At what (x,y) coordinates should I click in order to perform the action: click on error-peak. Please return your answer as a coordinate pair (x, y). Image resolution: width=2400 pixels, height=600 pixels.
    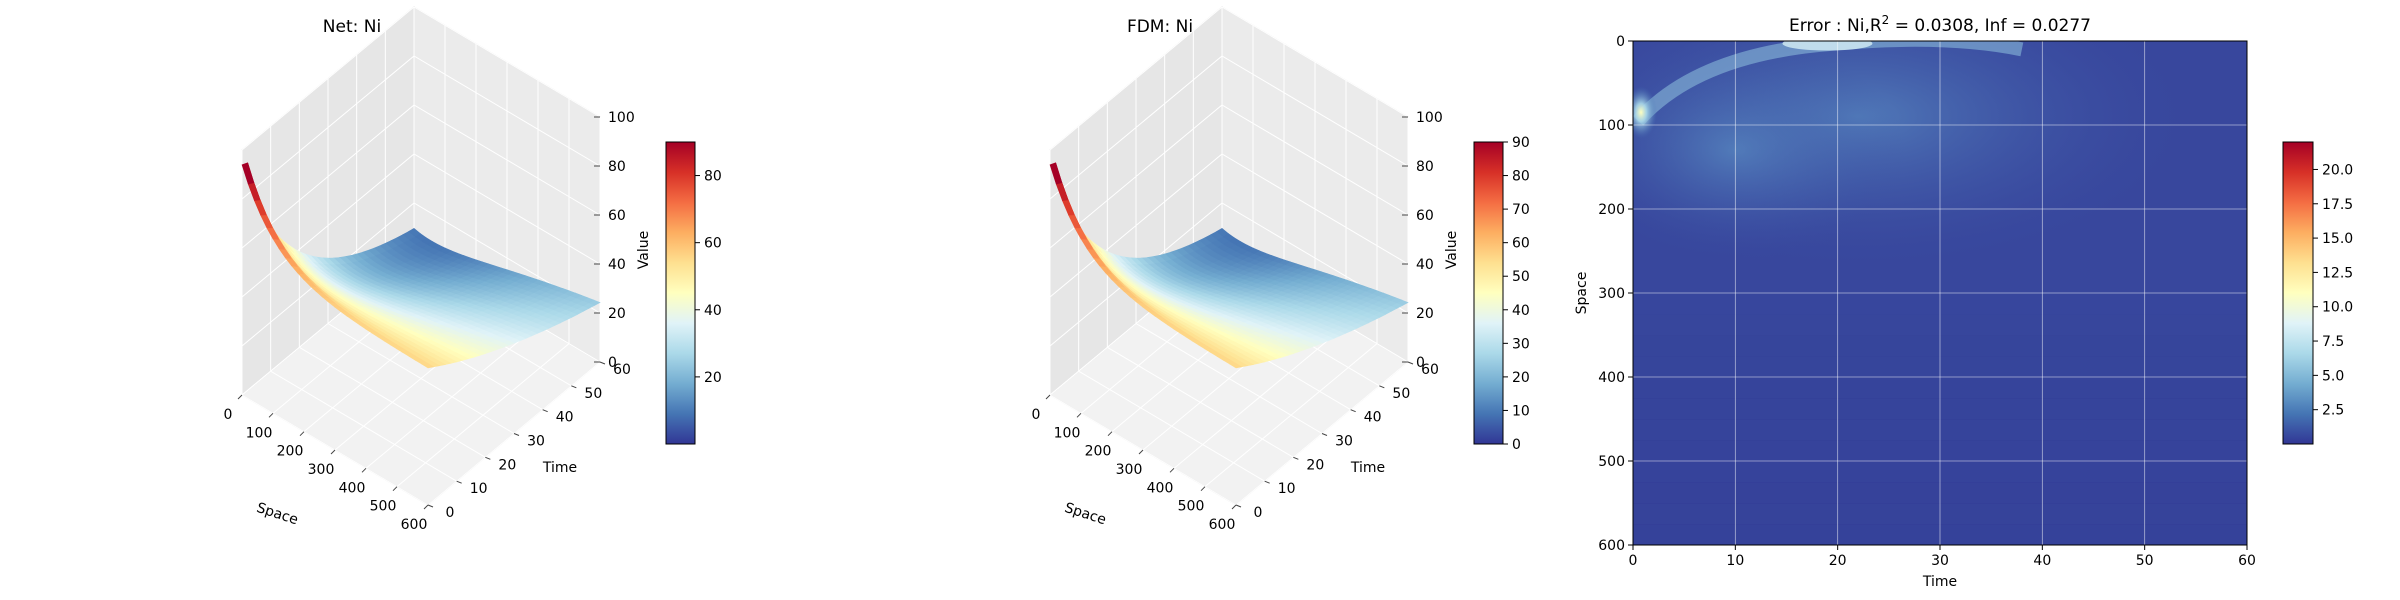
    Looking at the image, I should click on (1645, 112).